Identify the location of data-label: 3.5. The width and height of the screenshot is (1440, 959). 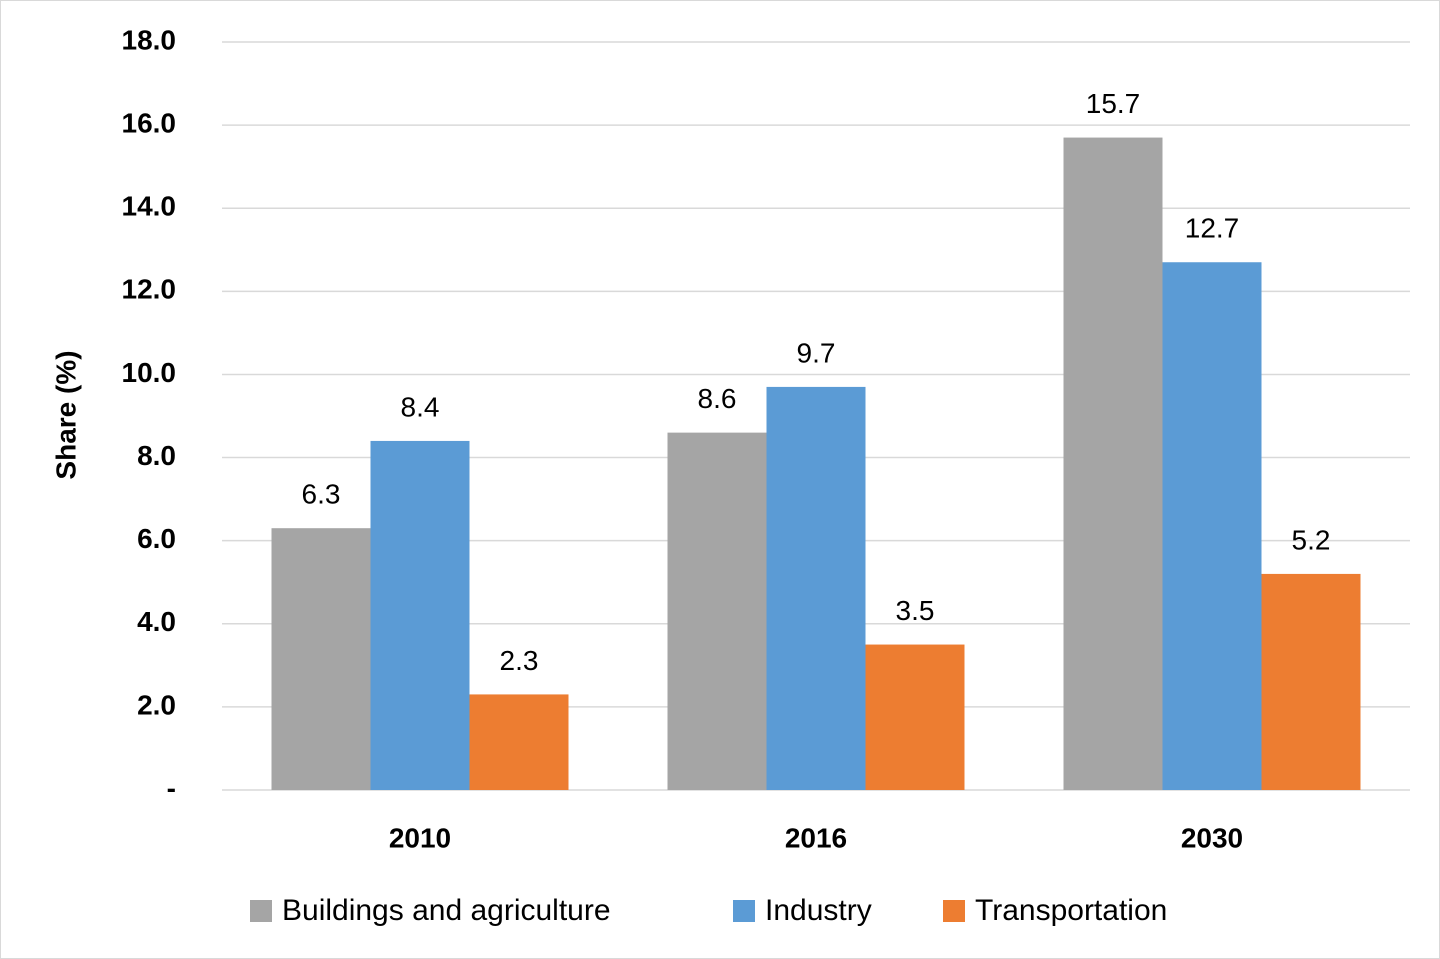
(915, 610).